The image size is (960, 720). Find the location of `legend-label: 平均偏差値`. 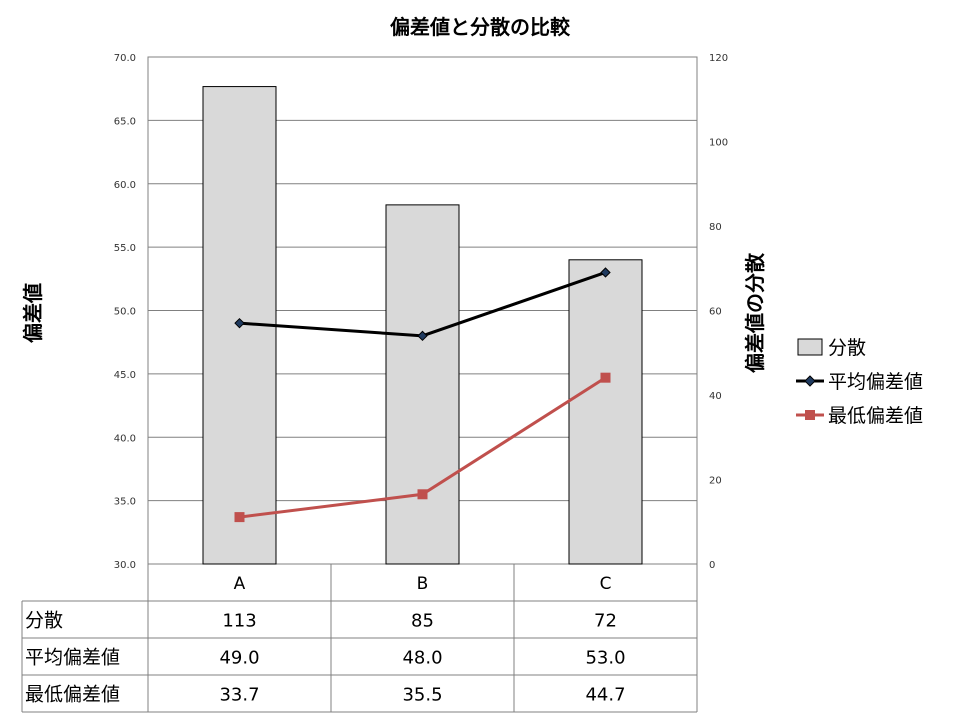

legend-label: 平均偏差値 is located at coordinates (875, 382).